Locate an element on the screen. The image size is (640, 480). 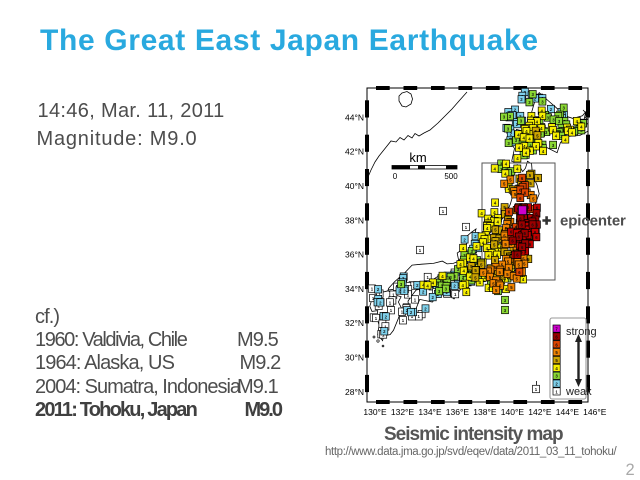
svg-text: 28°N is located at coordinates (354, 392).